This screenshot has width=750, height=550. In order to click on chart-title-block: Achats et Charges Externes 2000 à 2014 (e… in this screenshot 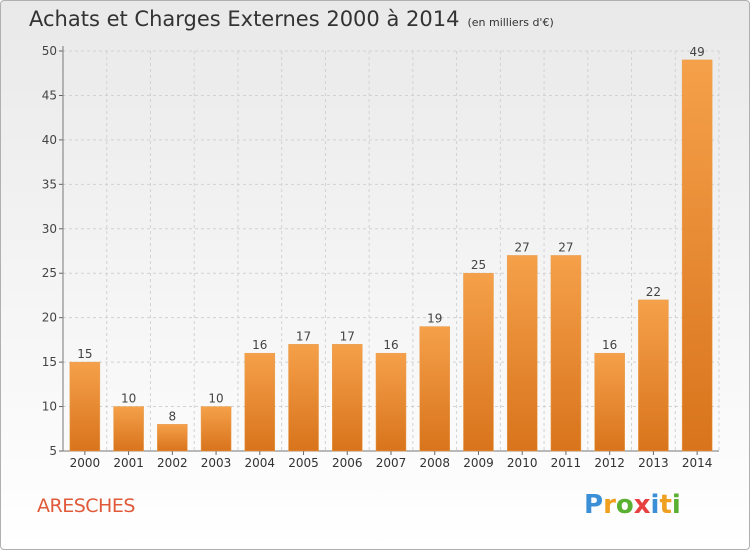, I will do `click(291, 19)`.